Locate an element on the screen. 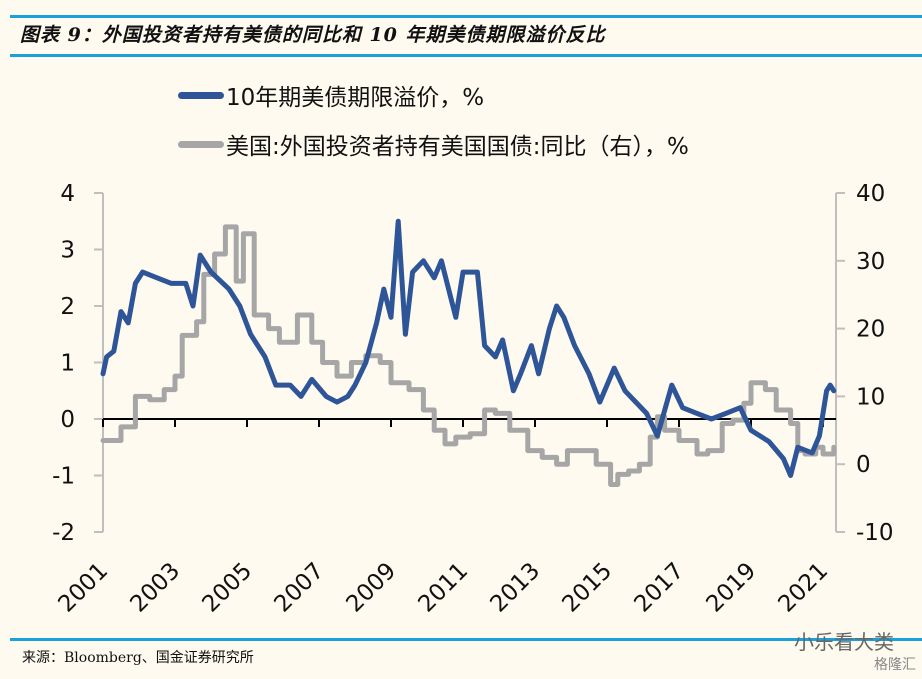 The width and height of the screenshot is (922, 679). chart-title: 图表 9：外国投资者持有美债的同比和 10 年期美债期限溢价反比 is located at coordinates (313, 35).